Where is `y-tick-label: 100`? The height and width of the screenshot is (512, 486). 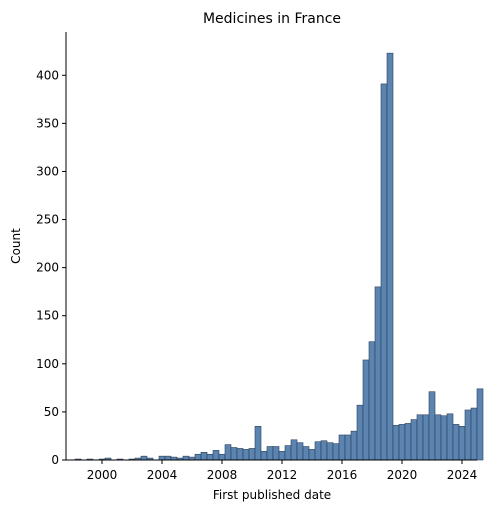
y-tick-label: 100 is located at coordinates (47, 364).